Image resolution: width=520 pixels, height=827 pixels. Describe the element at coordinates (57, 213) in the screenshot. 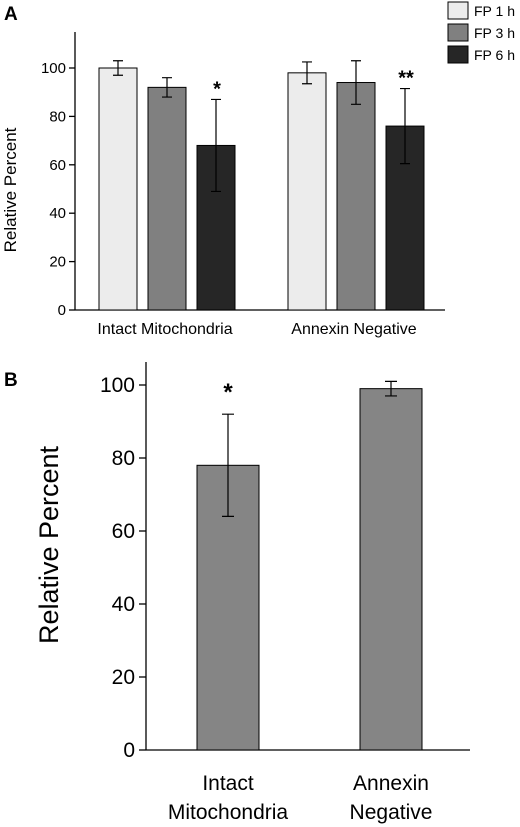

I see `y-tick-label-a-2: 40` at that location.